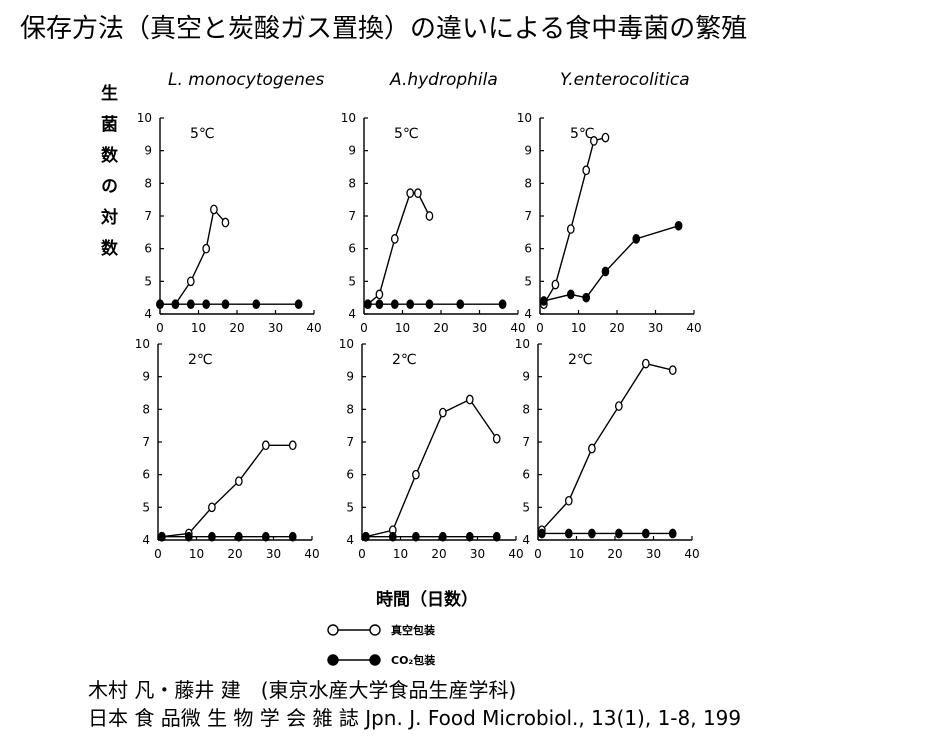  Describe the element at coordinates (107, 177) in the screenshot. I see `y-axis-label: 生菌数の対数` at that location.